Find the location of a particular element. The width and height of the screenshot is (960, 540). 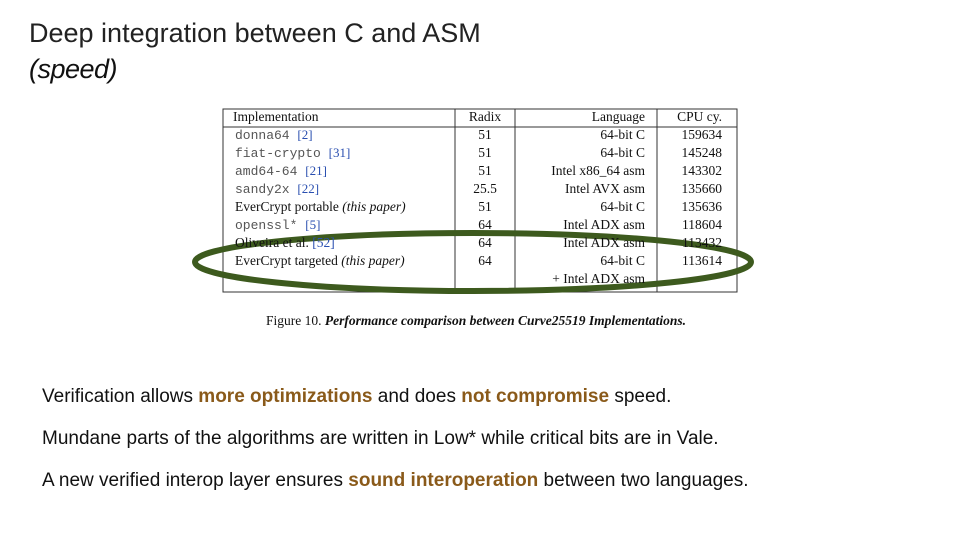

bullet-text: and does is located at coordinates (417, 396).